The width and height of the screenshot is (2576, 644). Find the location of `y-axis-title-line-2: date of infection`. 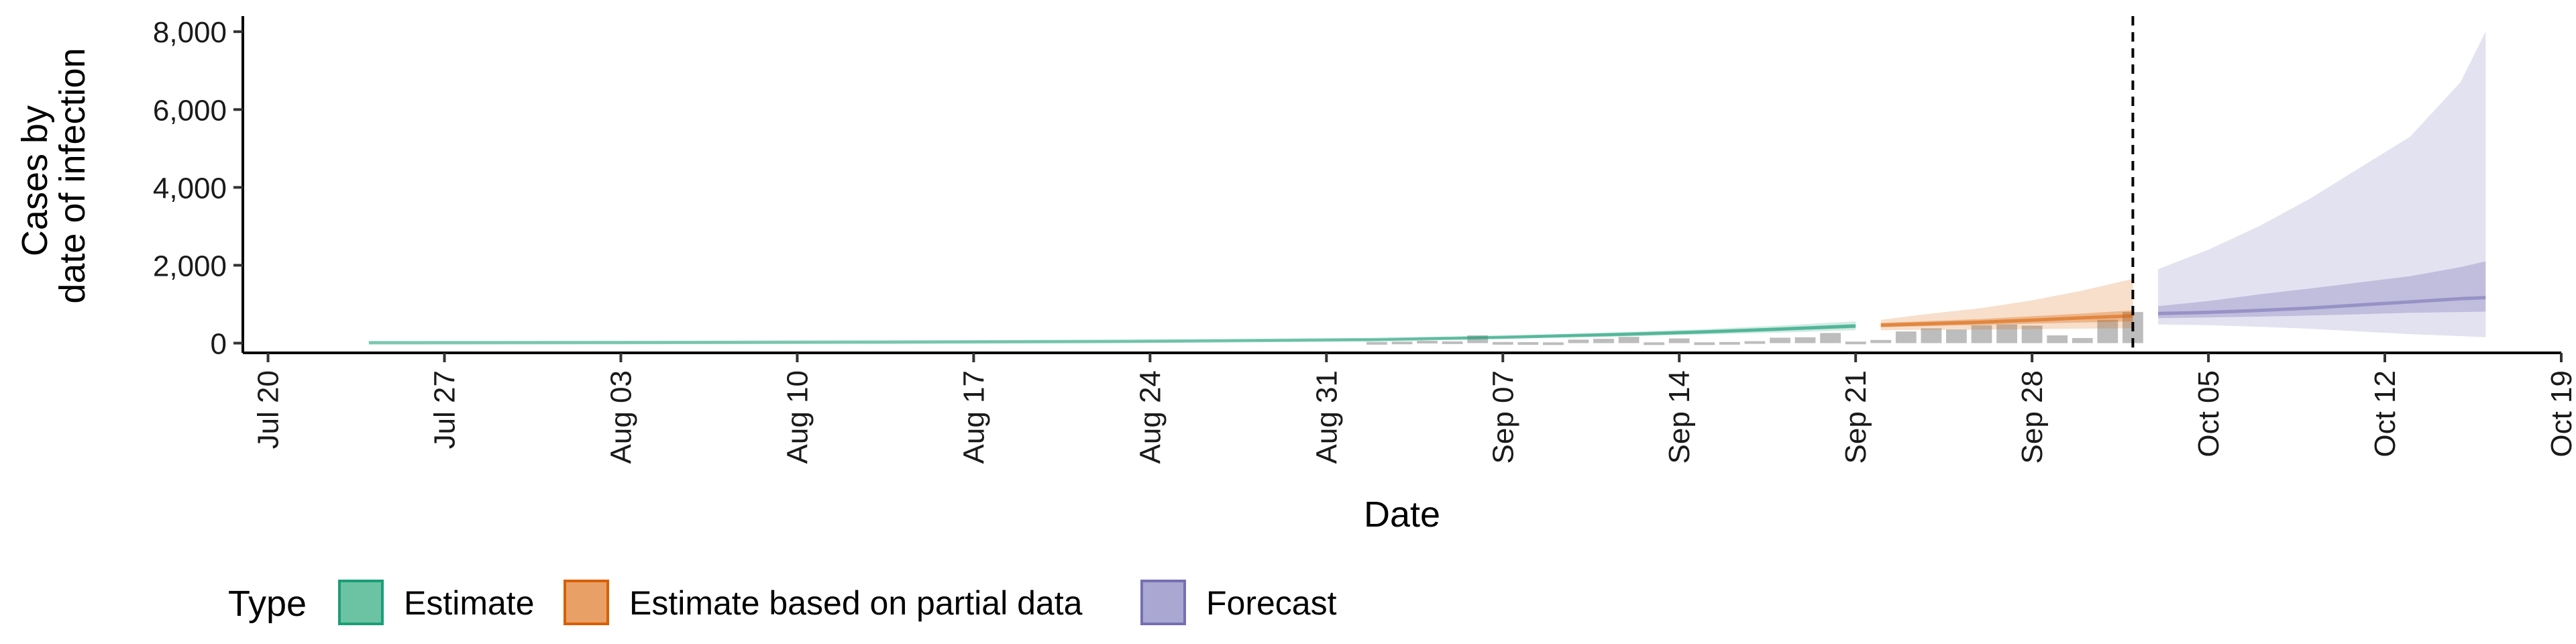

y-axis-title-line-2: date of infection is located at coordinates (72, 175).